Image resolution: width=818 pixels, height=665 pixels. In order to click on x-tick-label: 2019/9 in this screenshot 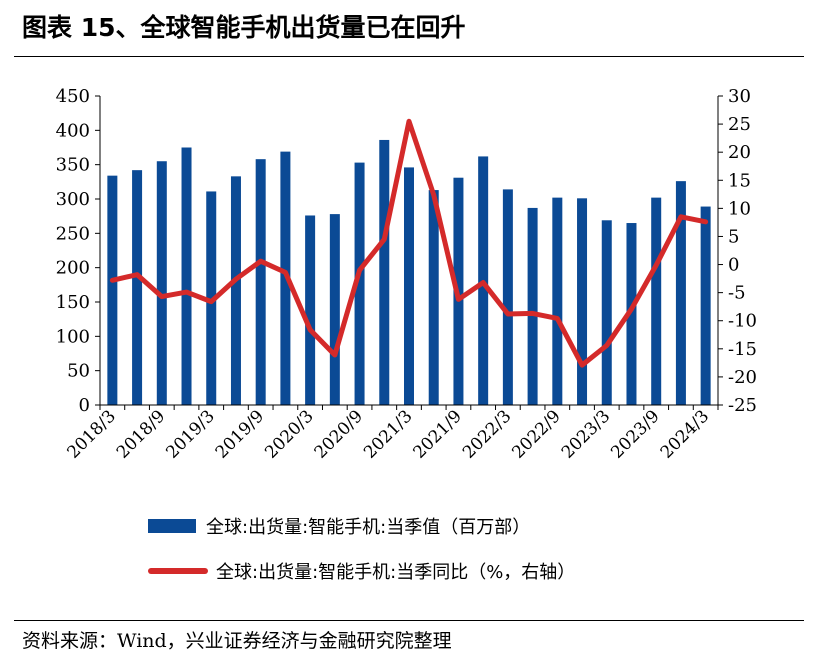, I will do `click(240, 434)`.